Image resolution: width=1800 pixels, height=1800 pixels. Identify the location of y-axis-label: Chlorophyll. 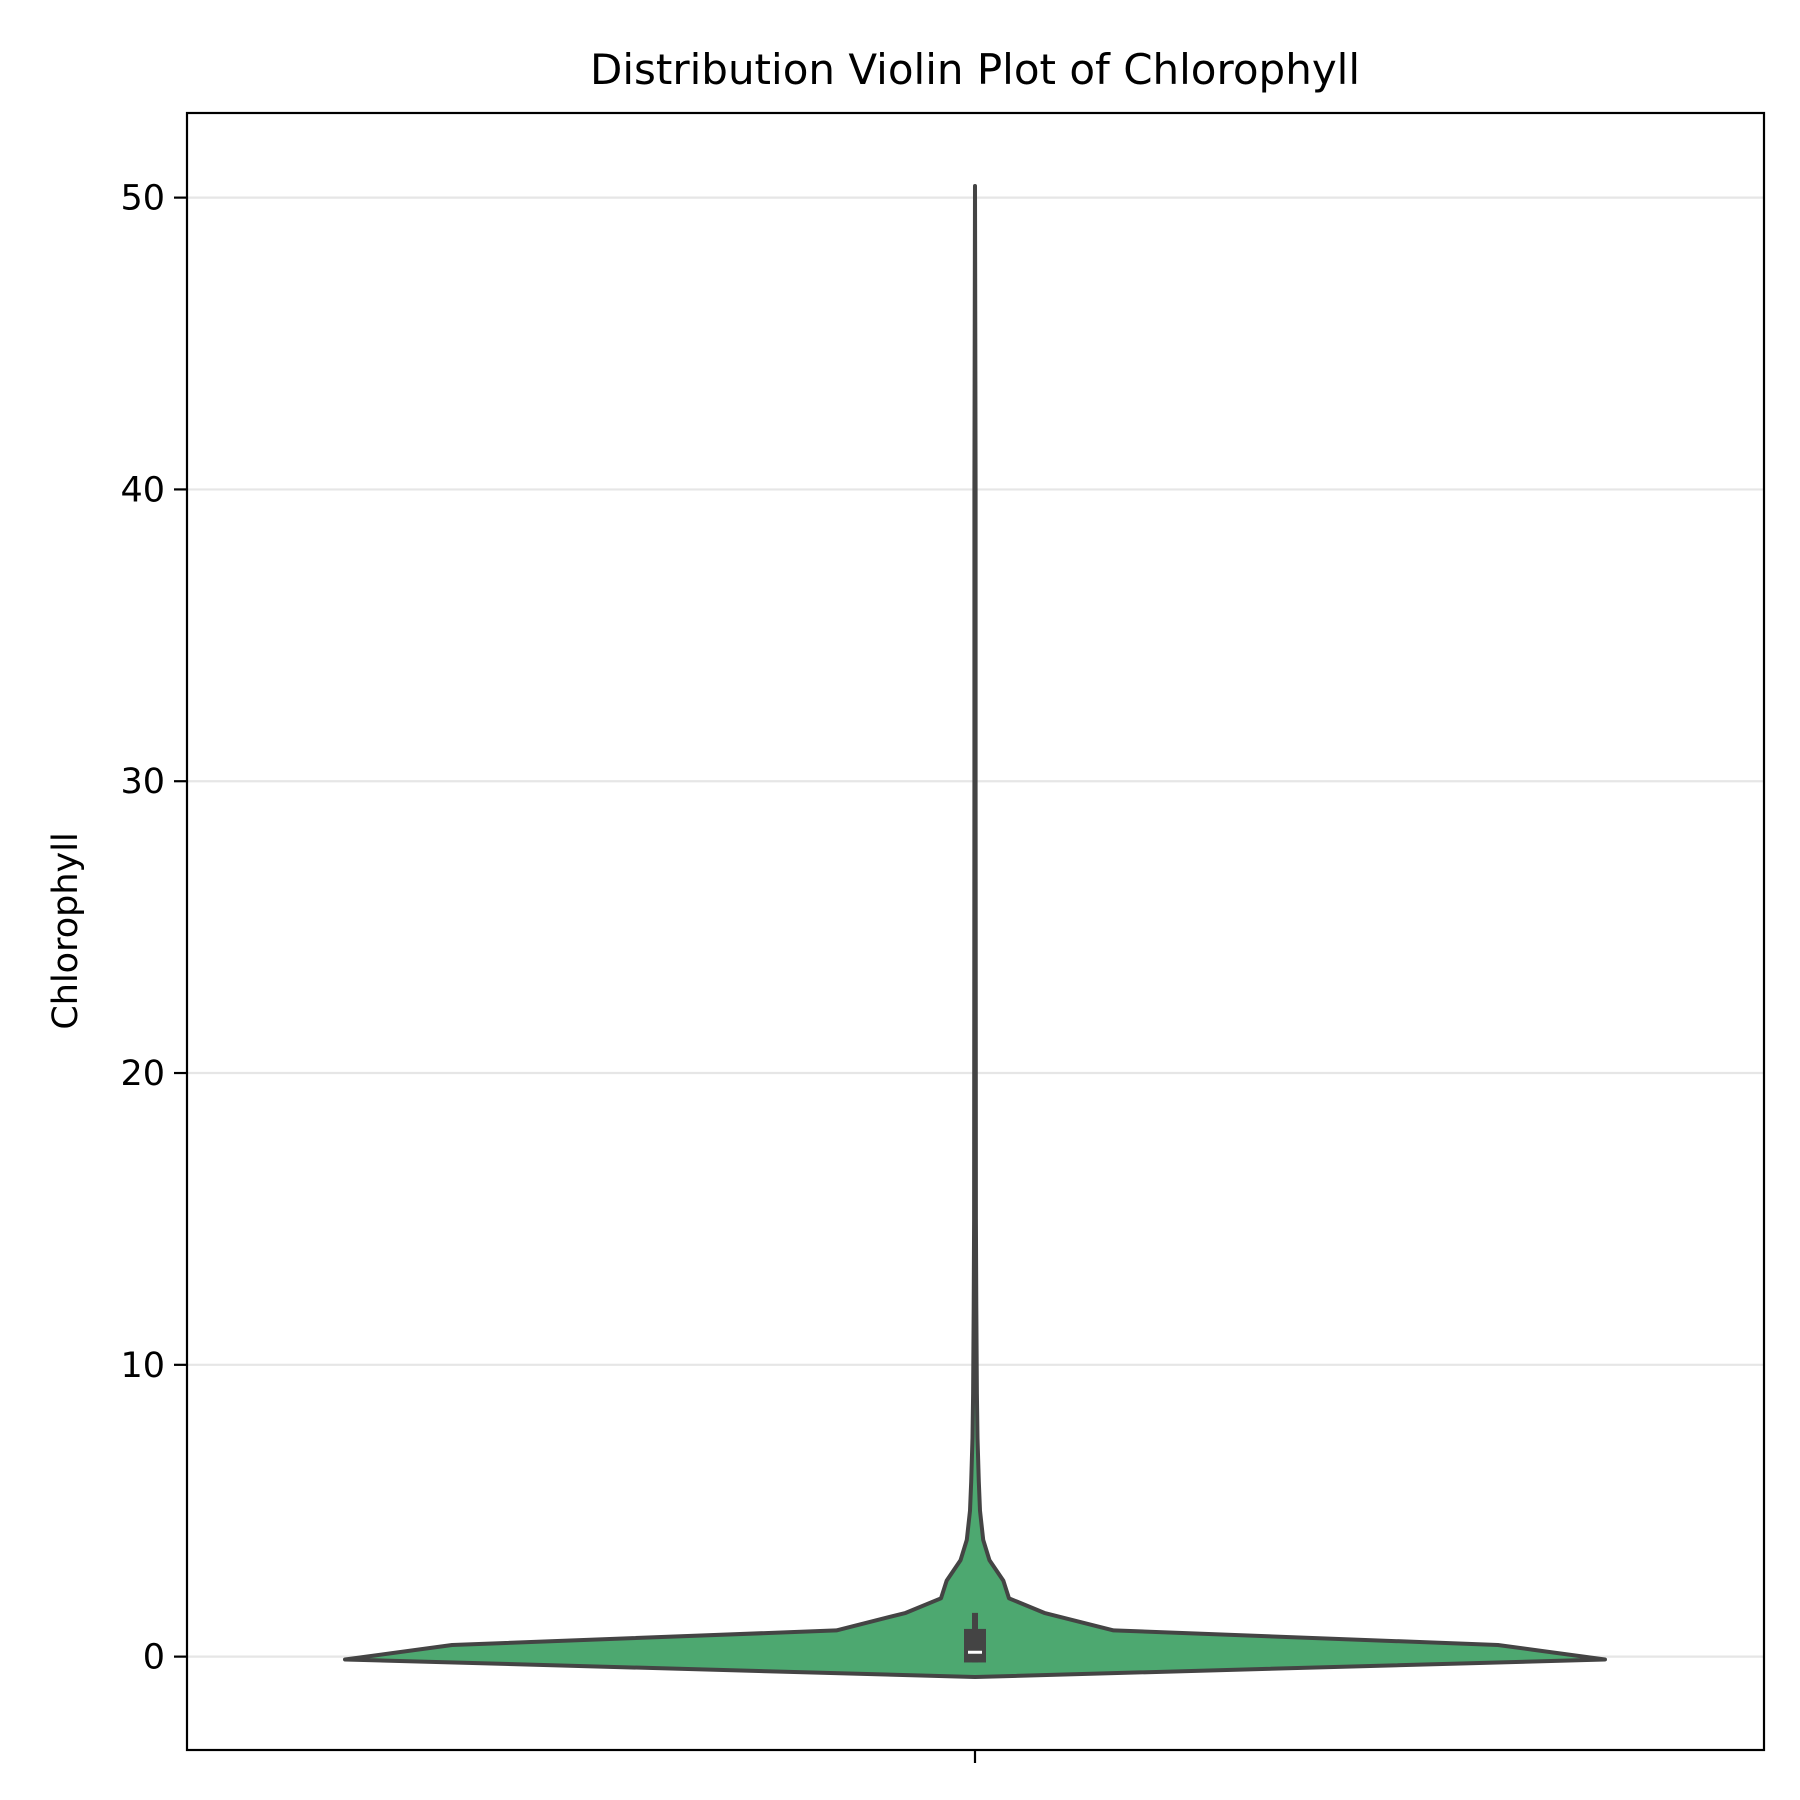
(66, 930).